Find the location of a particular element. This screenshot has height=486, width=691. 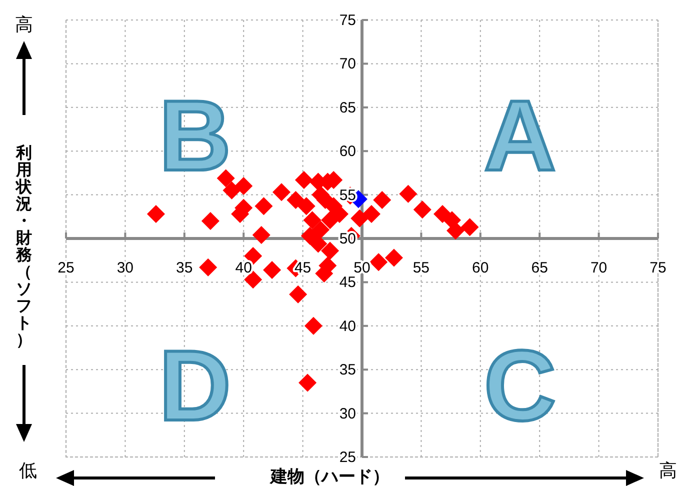

x-tick-label: 70 is located at coordinates (599, 268).